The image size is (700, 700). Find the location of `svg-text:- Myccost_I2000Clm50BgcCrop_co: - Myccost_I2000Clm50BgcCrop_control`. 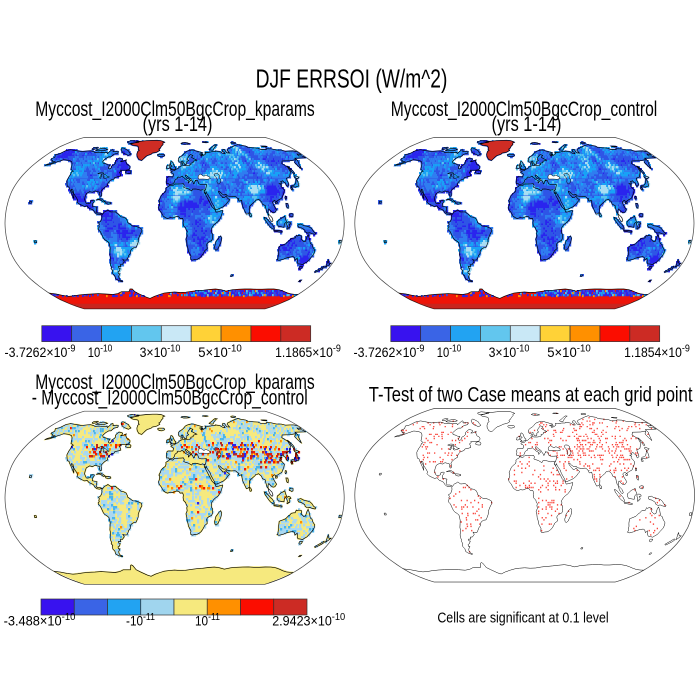

svg-text:- Myccost_I2000Clm50BgcCrop_co: - Myccost_I2000Clm50BgcCrop_control is located at coordinates (170, 397).